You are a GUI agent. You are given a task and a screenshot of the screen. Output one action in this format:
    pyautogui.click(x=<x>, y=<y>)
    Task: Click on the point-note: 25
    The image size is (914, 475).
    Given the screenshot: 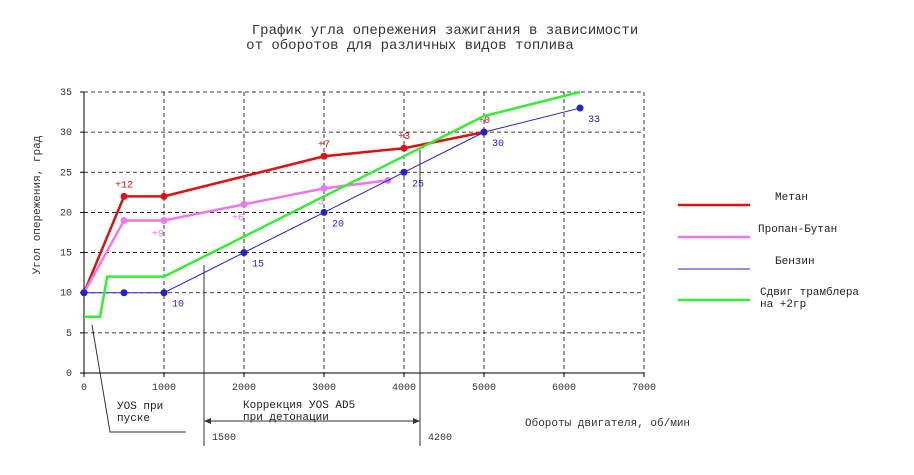 What is the action you would take?
    pyautogui.click(x=418, y=184)
    